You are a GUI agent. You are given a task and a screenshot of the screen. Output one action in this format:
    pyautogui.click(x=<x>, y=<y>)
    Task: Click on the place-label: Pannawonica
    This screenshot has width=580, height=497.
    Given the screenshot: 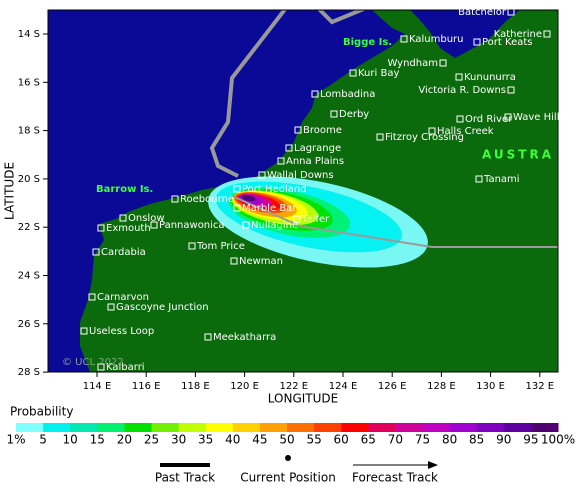 What is the action you would take?
    pyautogui.click(x=192, y=225)
    